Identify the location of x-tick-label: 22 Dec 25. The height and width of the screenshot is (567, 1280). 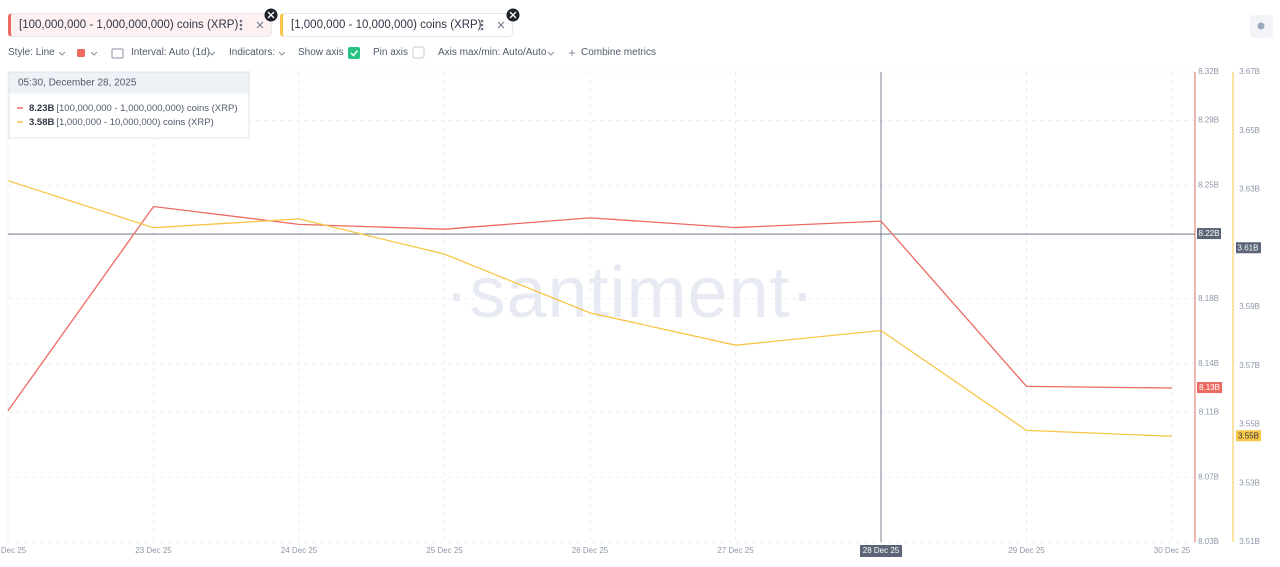
(13, 550).